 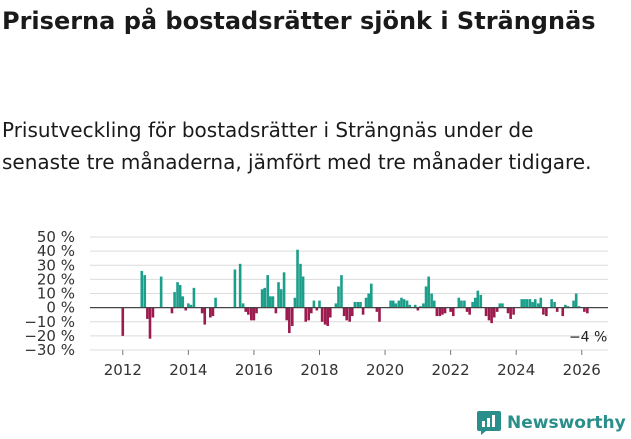 I want to click on x-tick-label: 2012, so click(x=123, y=370).